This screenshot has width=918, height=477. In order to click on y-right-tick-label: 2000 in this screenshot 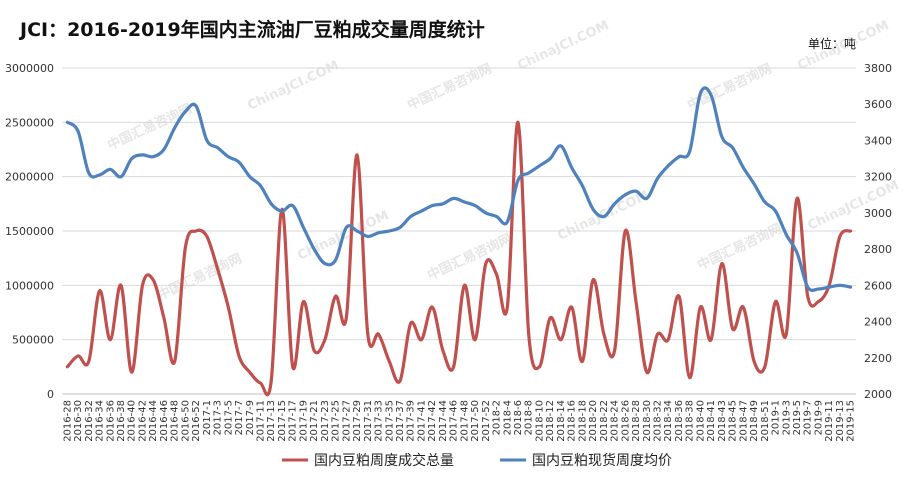, I will do `click(878, 394)`.